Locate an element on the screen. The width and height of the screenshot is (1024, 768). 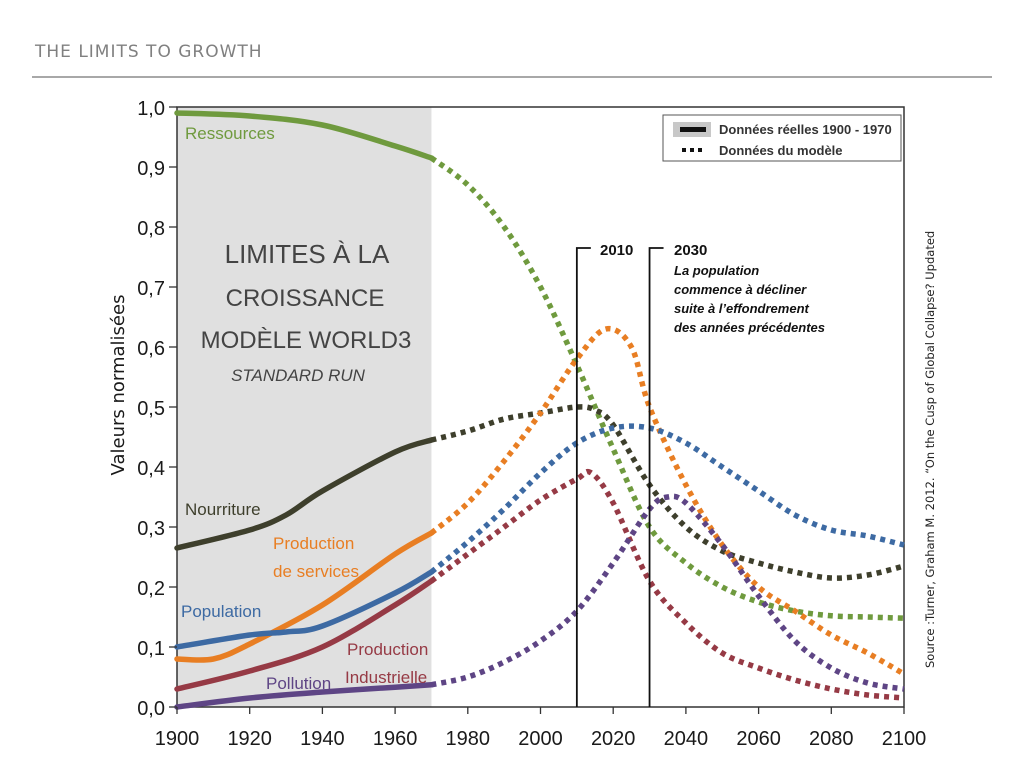
annotation-2030-note-4: des années précédentes is located at coordinates (749, 327).